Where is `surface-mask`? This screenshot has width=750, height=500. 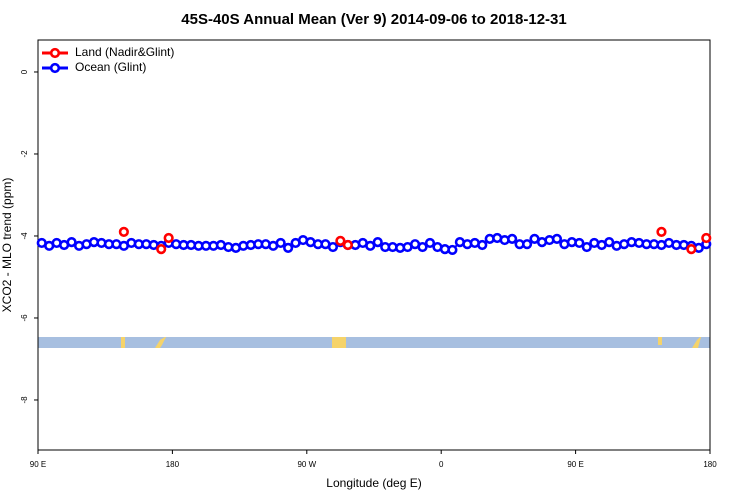
surface-mask is located at coordinates (374, 342).